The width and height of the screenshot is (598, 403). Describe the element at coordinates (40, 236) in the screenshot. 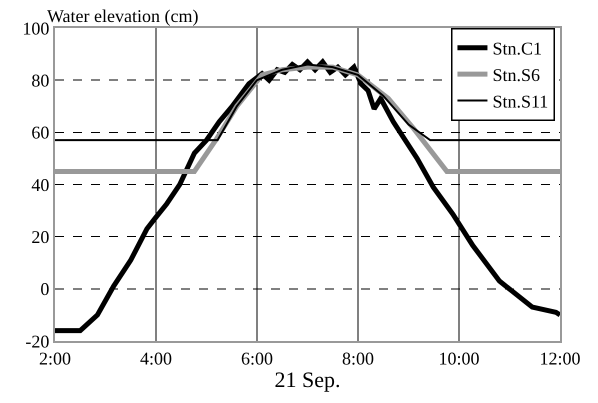

I see `y-tick-label: 20` at that location.